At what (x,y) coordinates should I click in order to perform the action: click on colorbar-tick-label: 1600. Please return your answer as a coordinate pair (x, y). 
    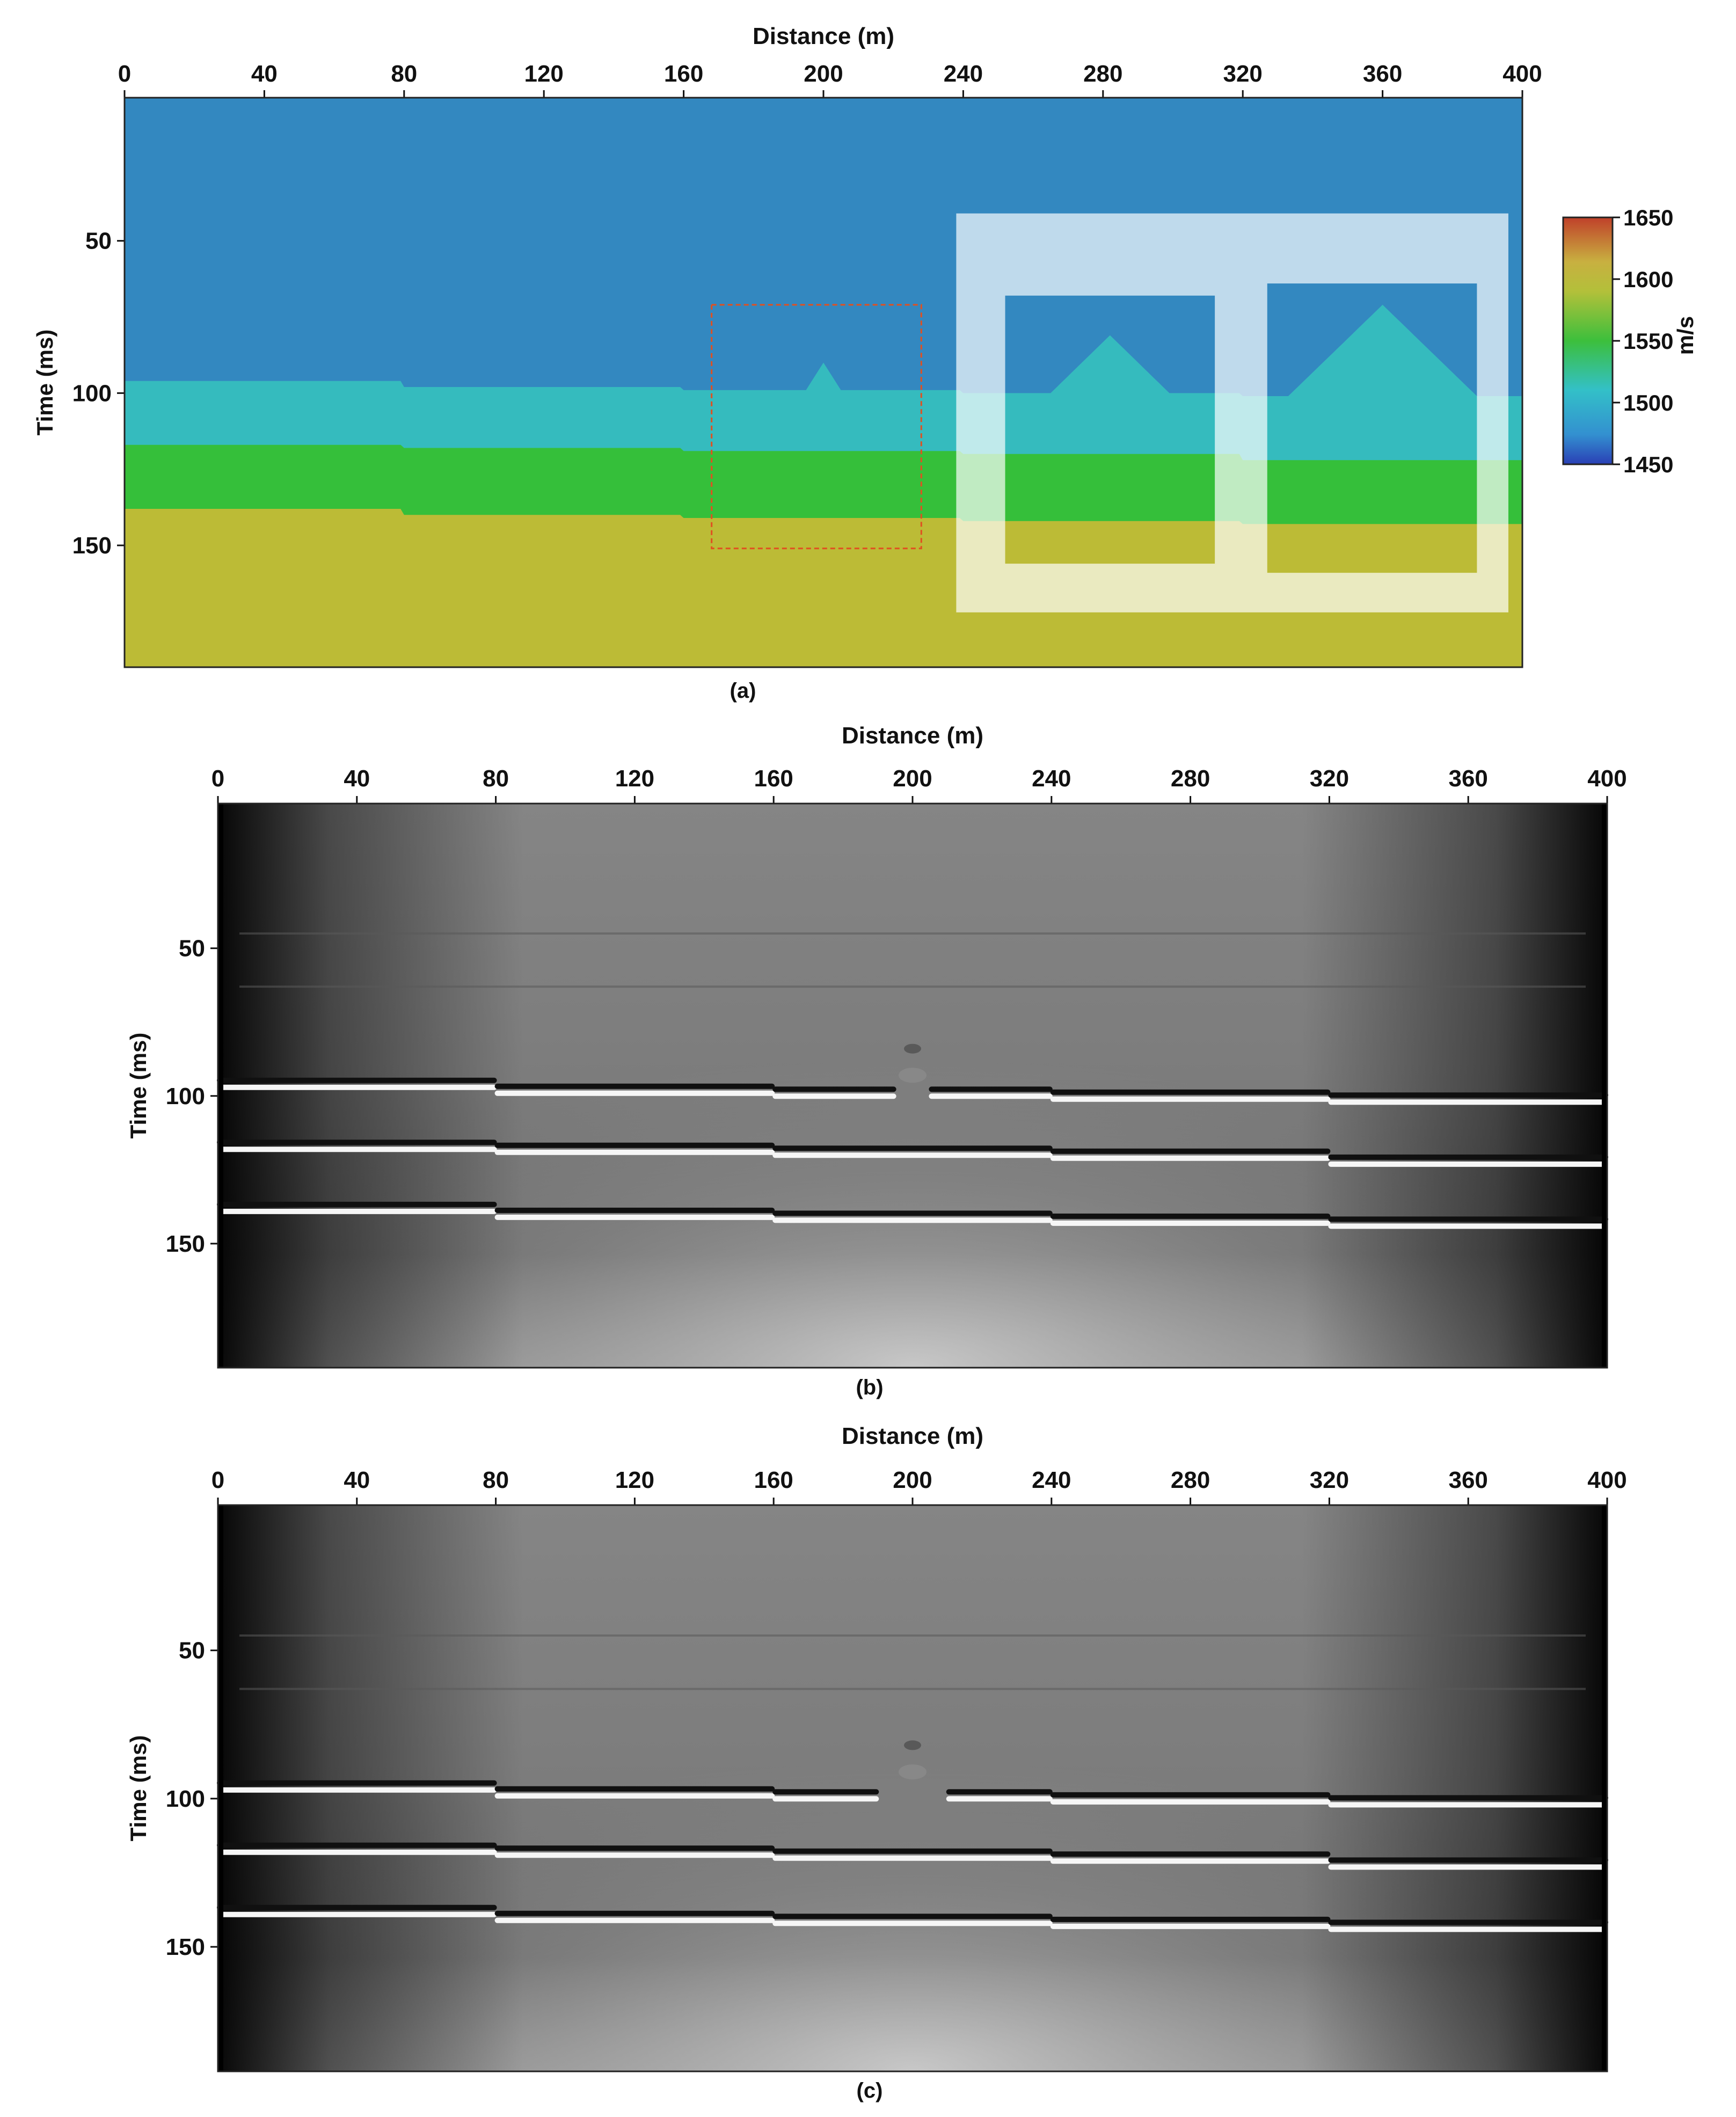
    Looking at the image, I should click on (1648, 279).